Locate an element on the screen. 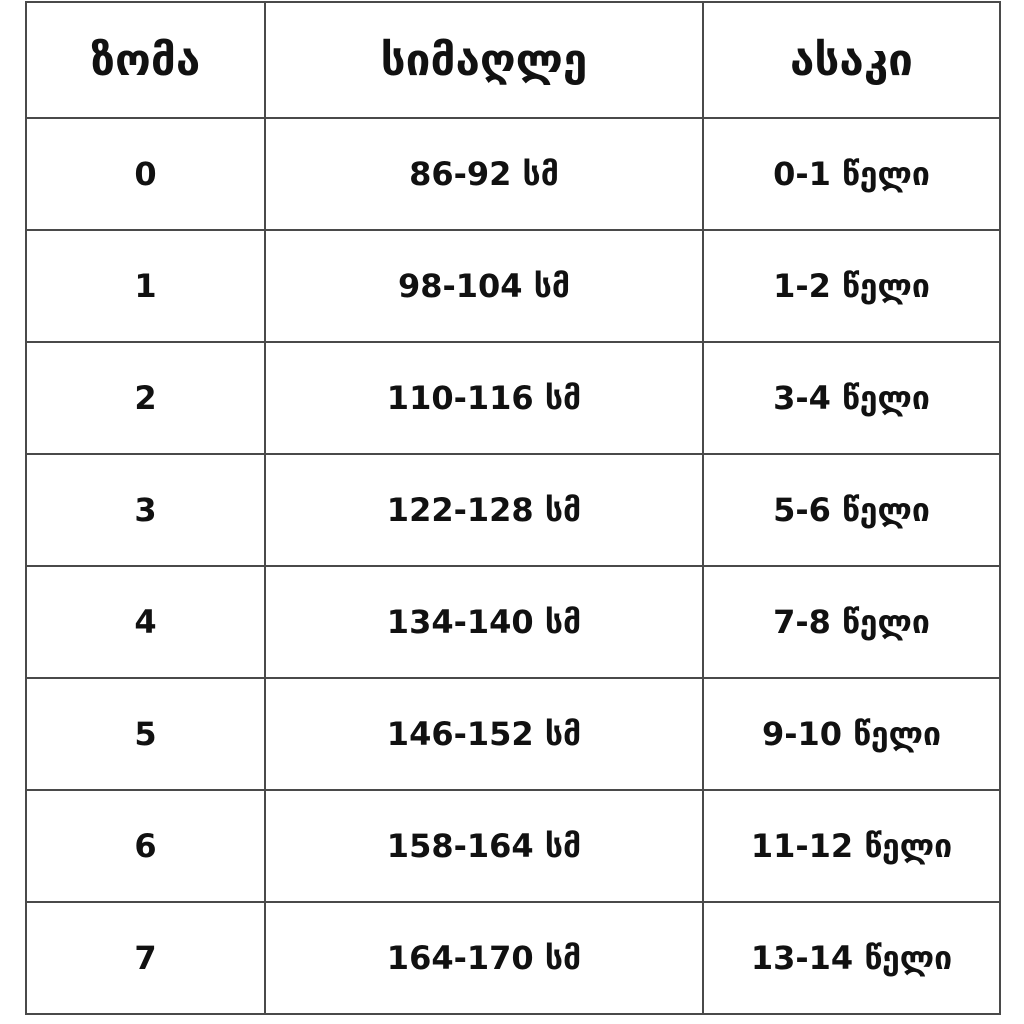 This screenshot has width=1024, height=1024. height-cell: 98-104 სმ is located at coordinates (484, 286).